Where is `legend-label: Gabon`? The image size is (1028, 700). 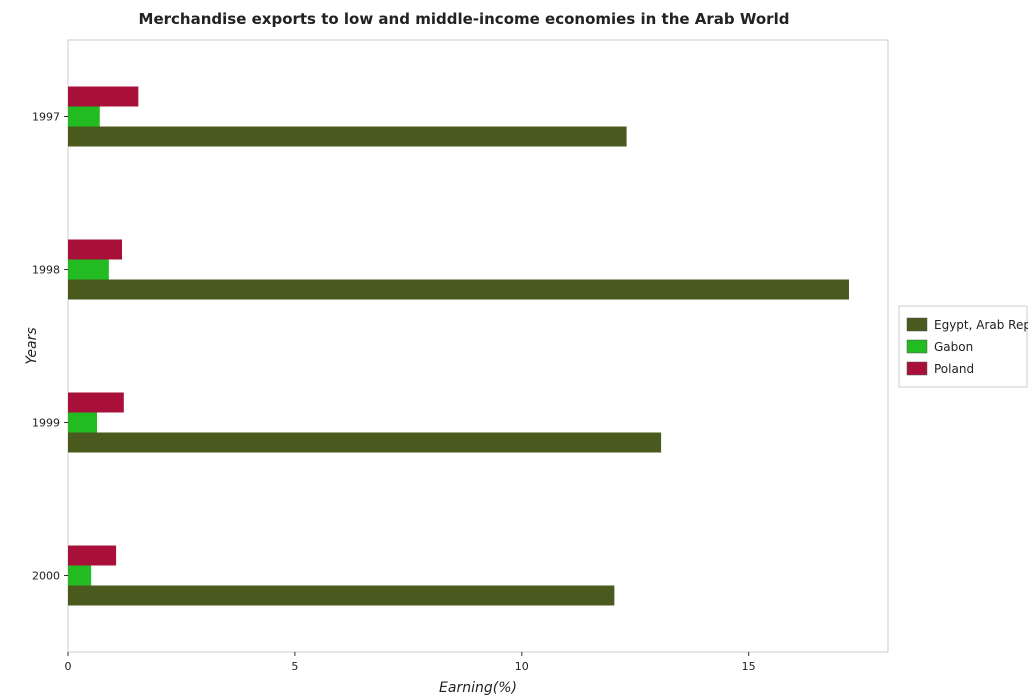 legend-label: Gabon is located at coordinates (953, 347).